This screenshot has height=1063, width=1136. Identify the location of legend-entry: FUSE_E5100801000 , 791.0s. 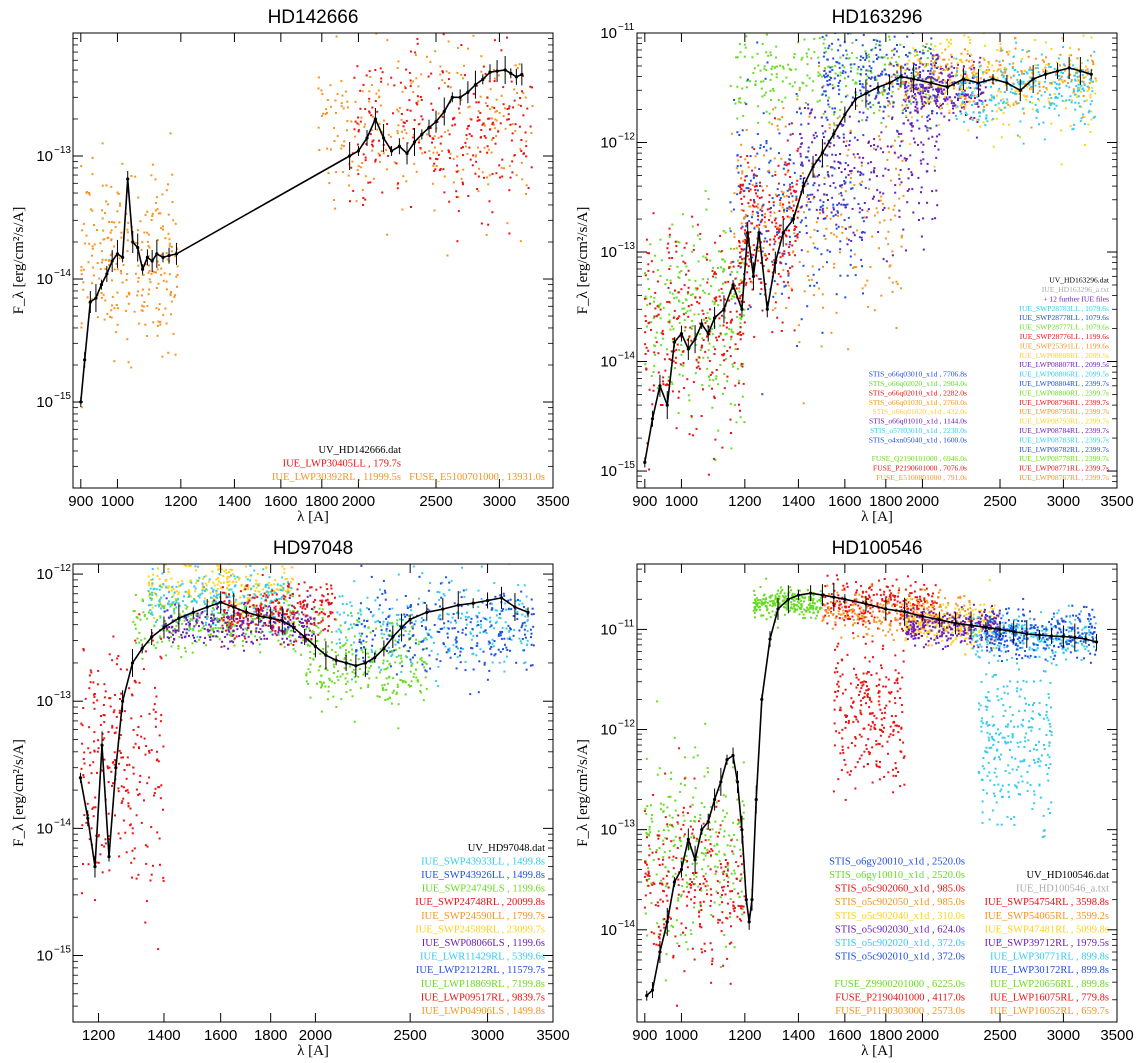
(921, 477).